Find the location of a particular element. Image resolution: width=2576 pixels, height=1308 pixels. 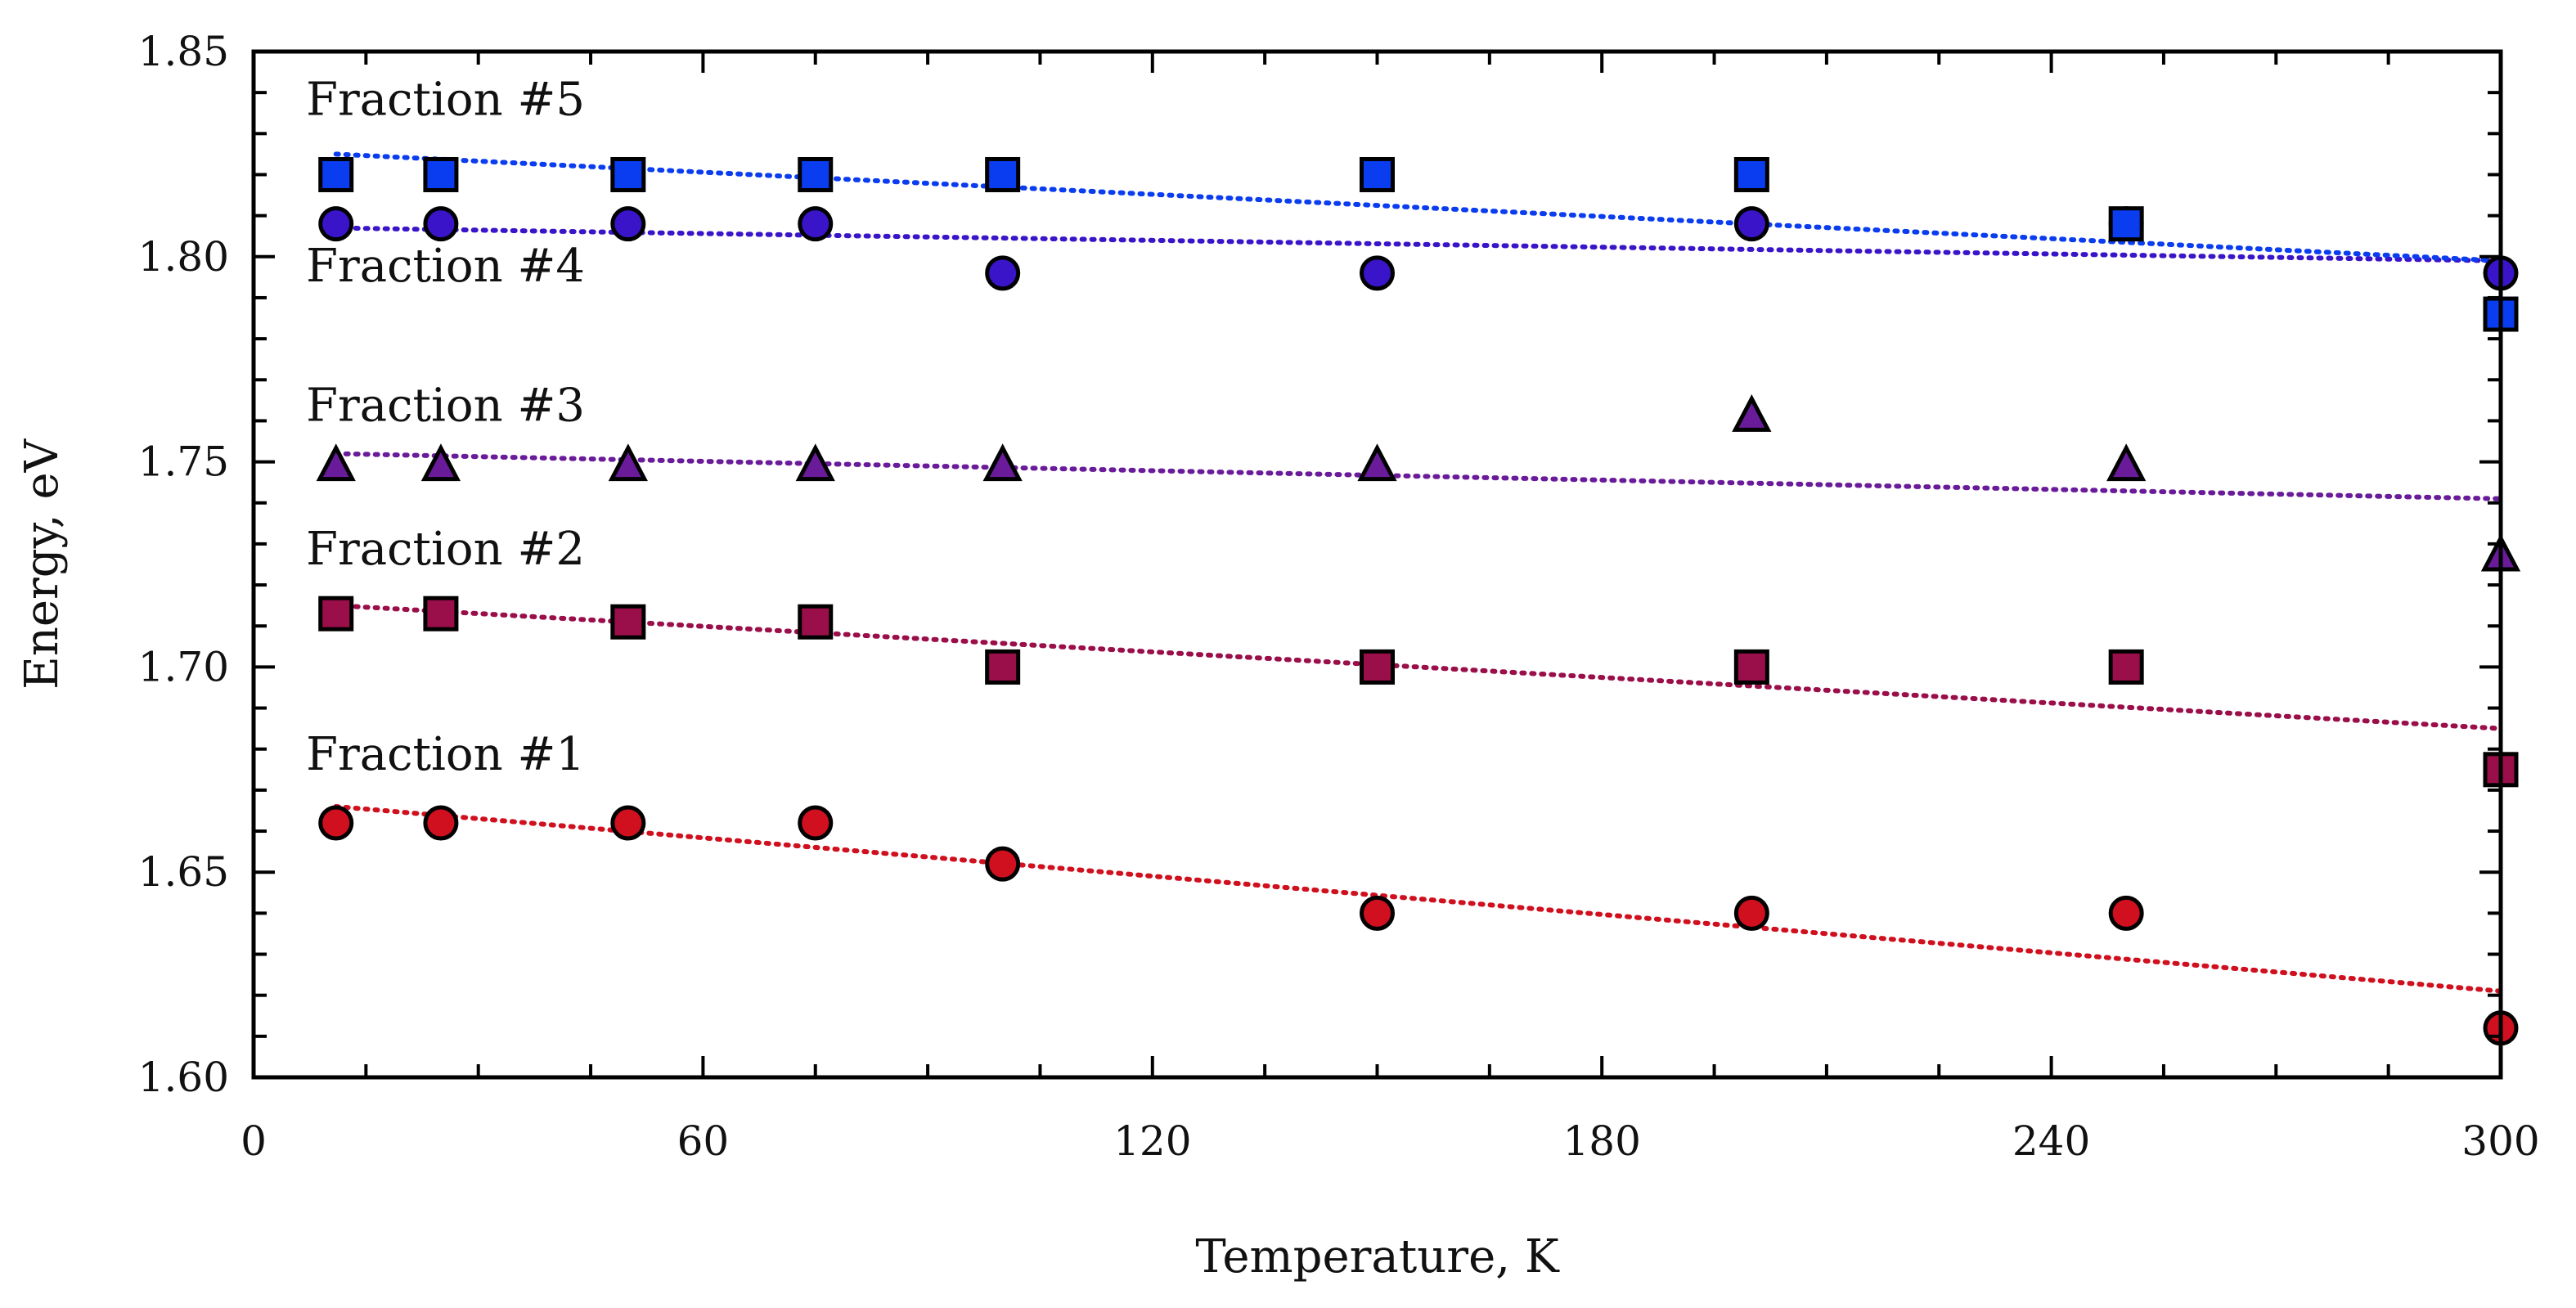

y-tick-label: 1.80 is located at coordinates (184, 257).